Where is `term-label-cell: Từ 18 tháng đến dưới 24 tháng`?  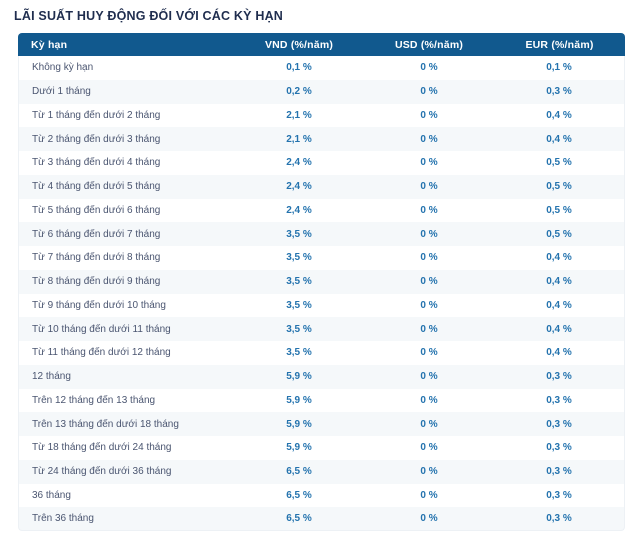 term-label-cell: Từ 18 tháng đến dưới 24 tháng is located at coordinates (126, 448).